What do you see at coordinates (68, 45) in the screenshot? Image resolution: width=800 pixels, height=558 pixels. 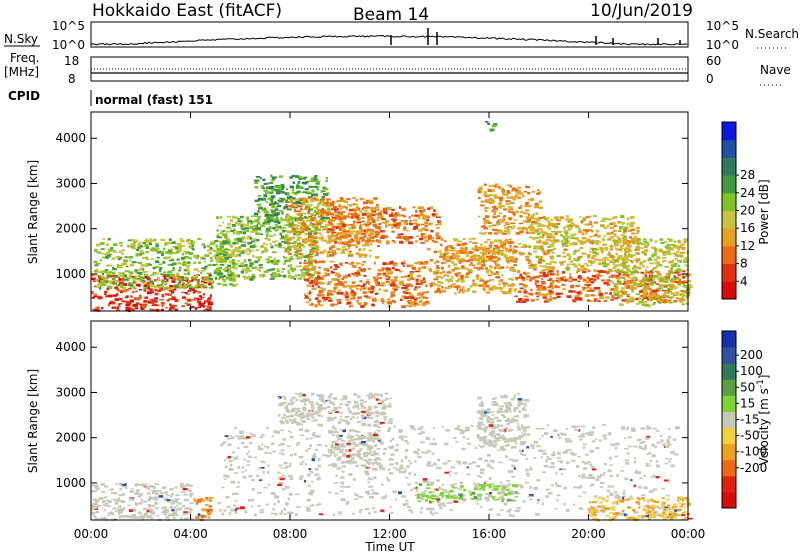 I see `nsky-tick-bottom: 10^0` at bounding box center [68, 45].